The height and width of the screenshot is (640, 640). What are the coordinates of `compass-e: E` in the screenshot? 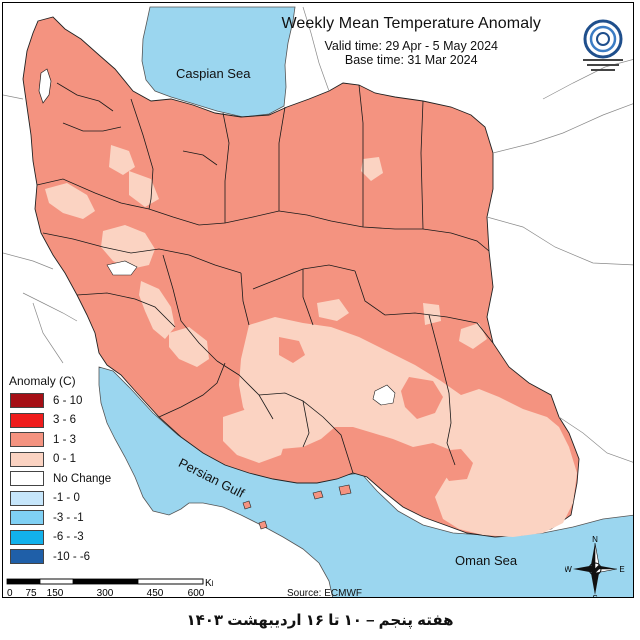 It's located at (621, 569).